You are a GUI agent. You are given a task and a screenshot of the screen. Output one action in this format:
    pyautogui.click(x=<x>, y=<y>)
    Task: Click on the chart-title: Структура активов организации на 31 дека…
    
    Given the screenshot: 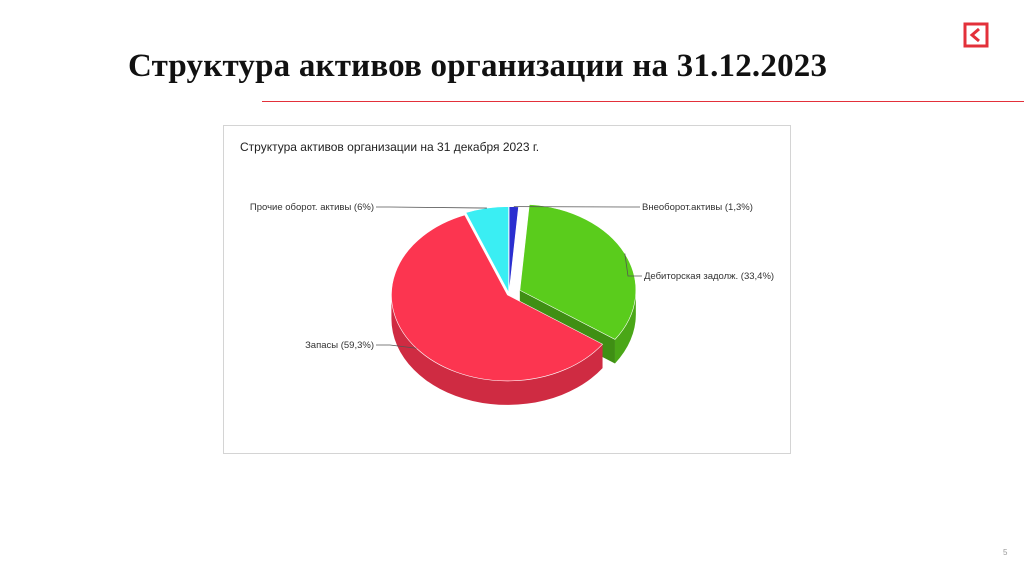 What is the action you would take?
    pyautogui.click(x=389, y=147)
    